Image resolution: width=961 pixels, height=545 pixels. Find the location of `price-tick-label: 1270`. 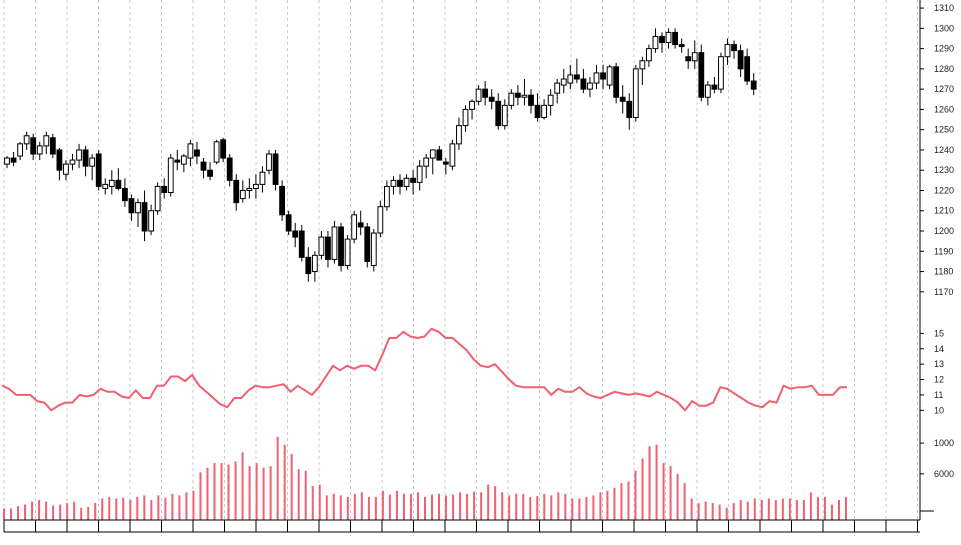

price-tick-label: 1270 is located at coordinates (944, 89).